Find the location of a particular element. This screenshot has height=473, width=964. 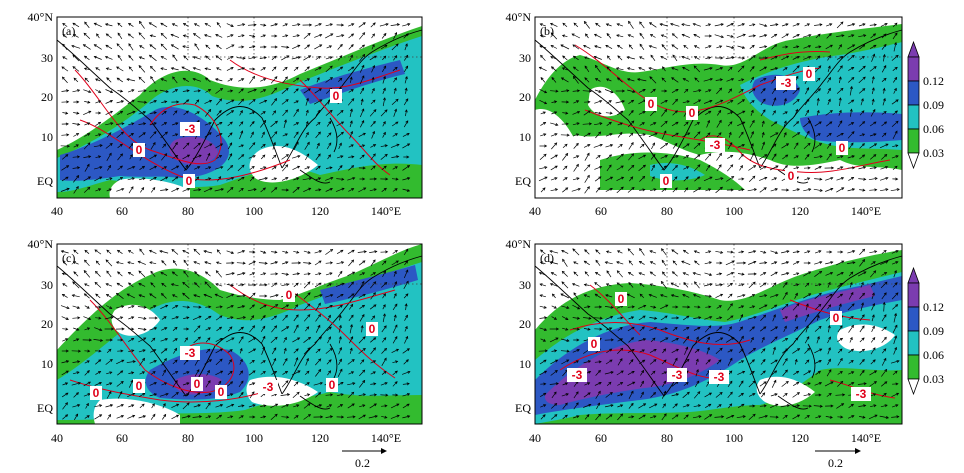

contour-label: -3 is located at coordinates (861, 394).